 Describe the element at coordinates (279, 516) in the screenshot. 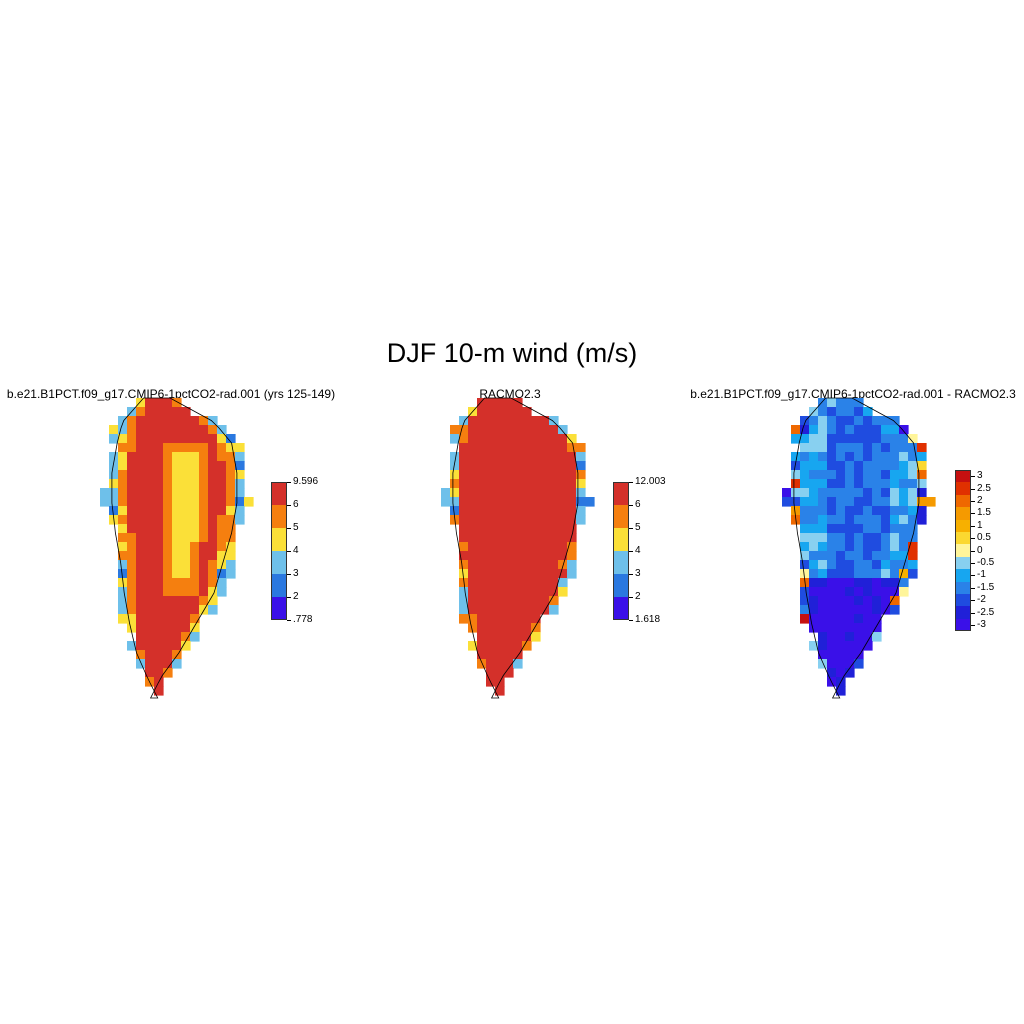

I see `colorbar-segment` at that location.